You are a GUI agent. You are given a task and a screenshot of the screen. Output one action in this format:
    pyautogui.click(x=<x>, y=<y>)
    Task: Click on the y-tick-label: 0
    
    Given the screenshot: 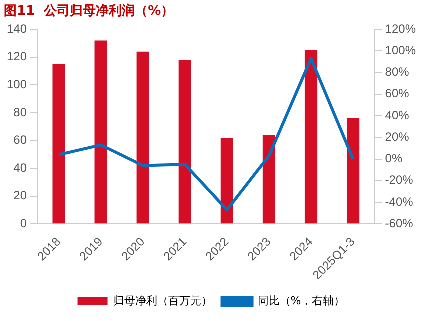 What is the action you would take?
    pyautogui.click(x=24, y=223)
    